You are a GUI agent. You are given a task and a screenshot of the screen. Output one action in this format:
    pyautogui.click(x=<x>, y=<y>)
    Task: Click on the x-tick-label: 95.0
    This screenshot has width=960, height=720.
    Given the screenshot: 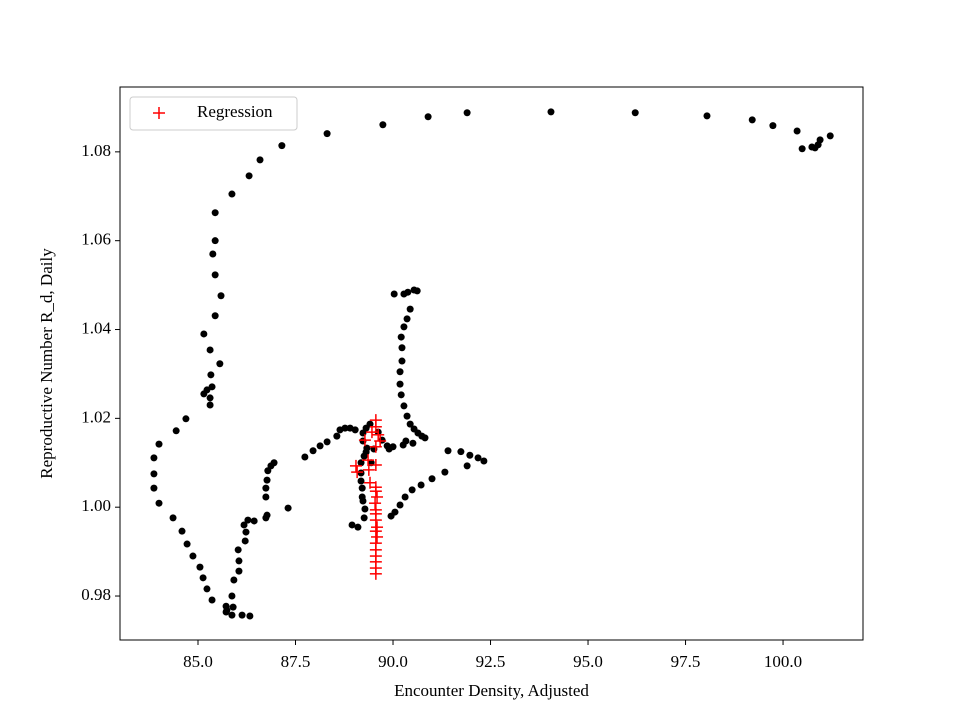 What is the action you would take?
    pyautogui.click(x=588, y=661)
    